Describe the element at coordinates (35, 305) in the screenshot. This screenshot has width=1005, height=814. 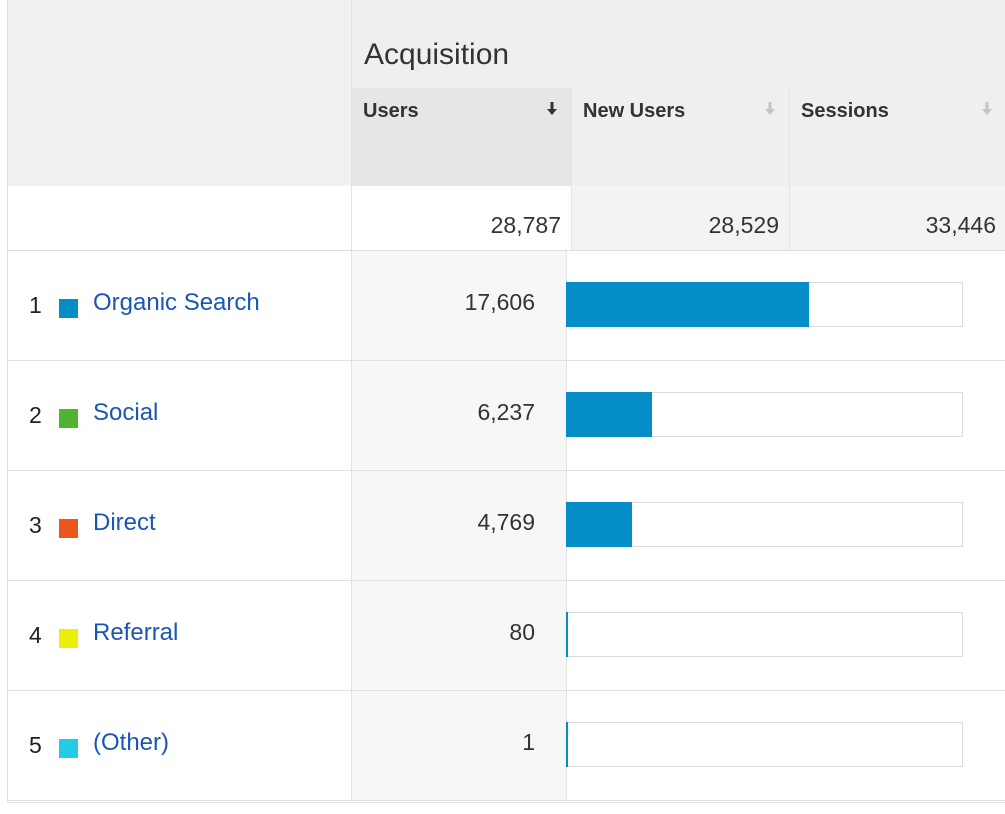
I see `row-index: 1` at that location.